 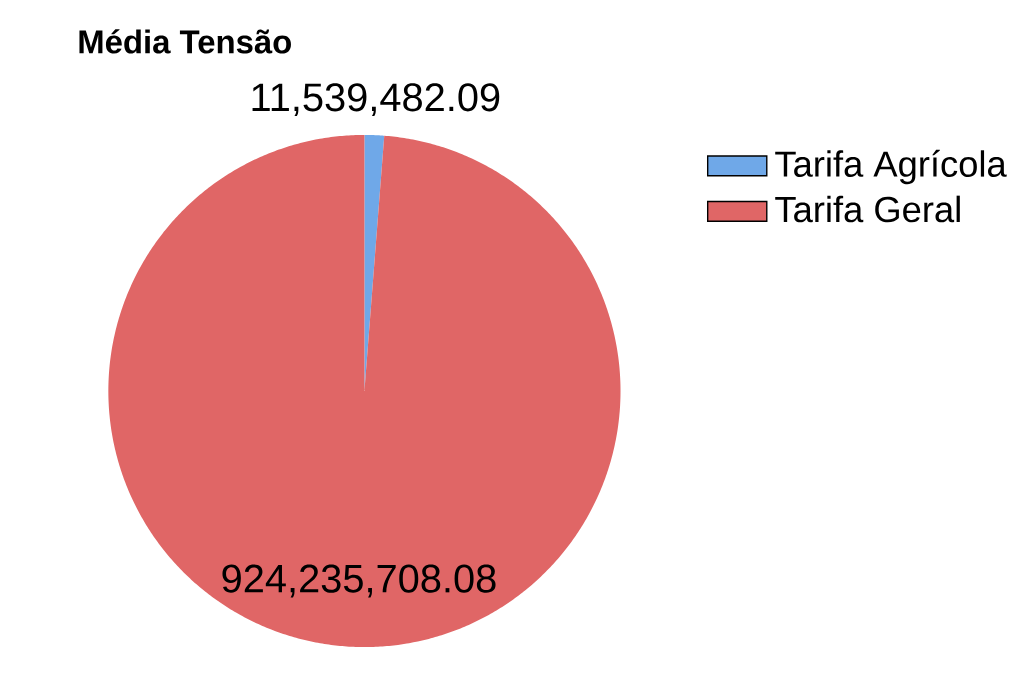 I want to click on data-label: 924,235,708.08, so click(x=359, y=581).